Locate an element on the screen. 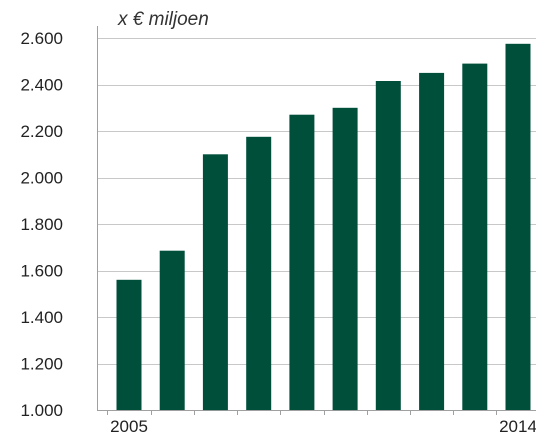  bar-2009 is located at coordinates (302, 262).